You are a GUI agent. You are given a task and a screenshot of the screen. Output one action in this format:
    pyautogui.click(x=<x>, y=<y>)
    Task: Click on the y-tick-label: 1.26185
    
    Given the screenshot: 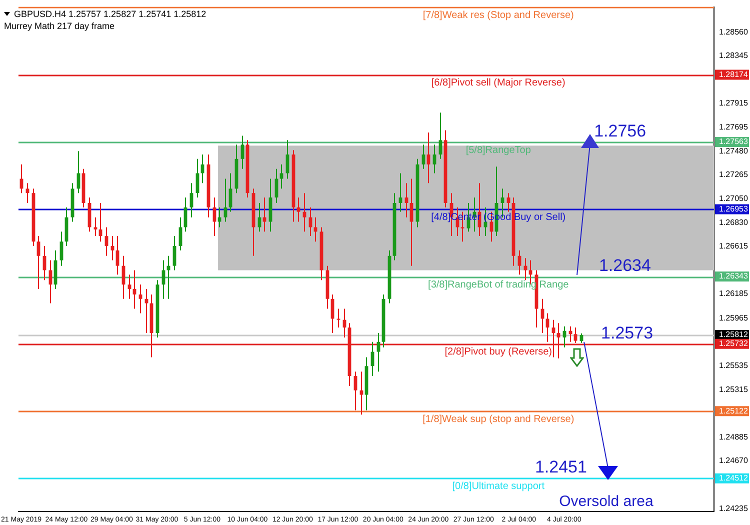 What is the action you would take?
    pyautogui.click(x=733, y=293)
    